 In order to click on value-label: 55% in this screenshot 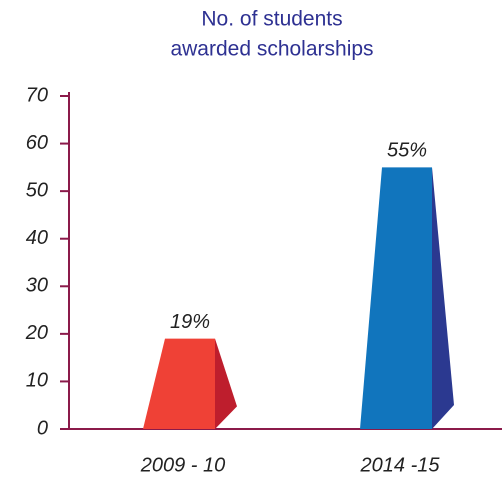, I will do `click(407, 151)`.